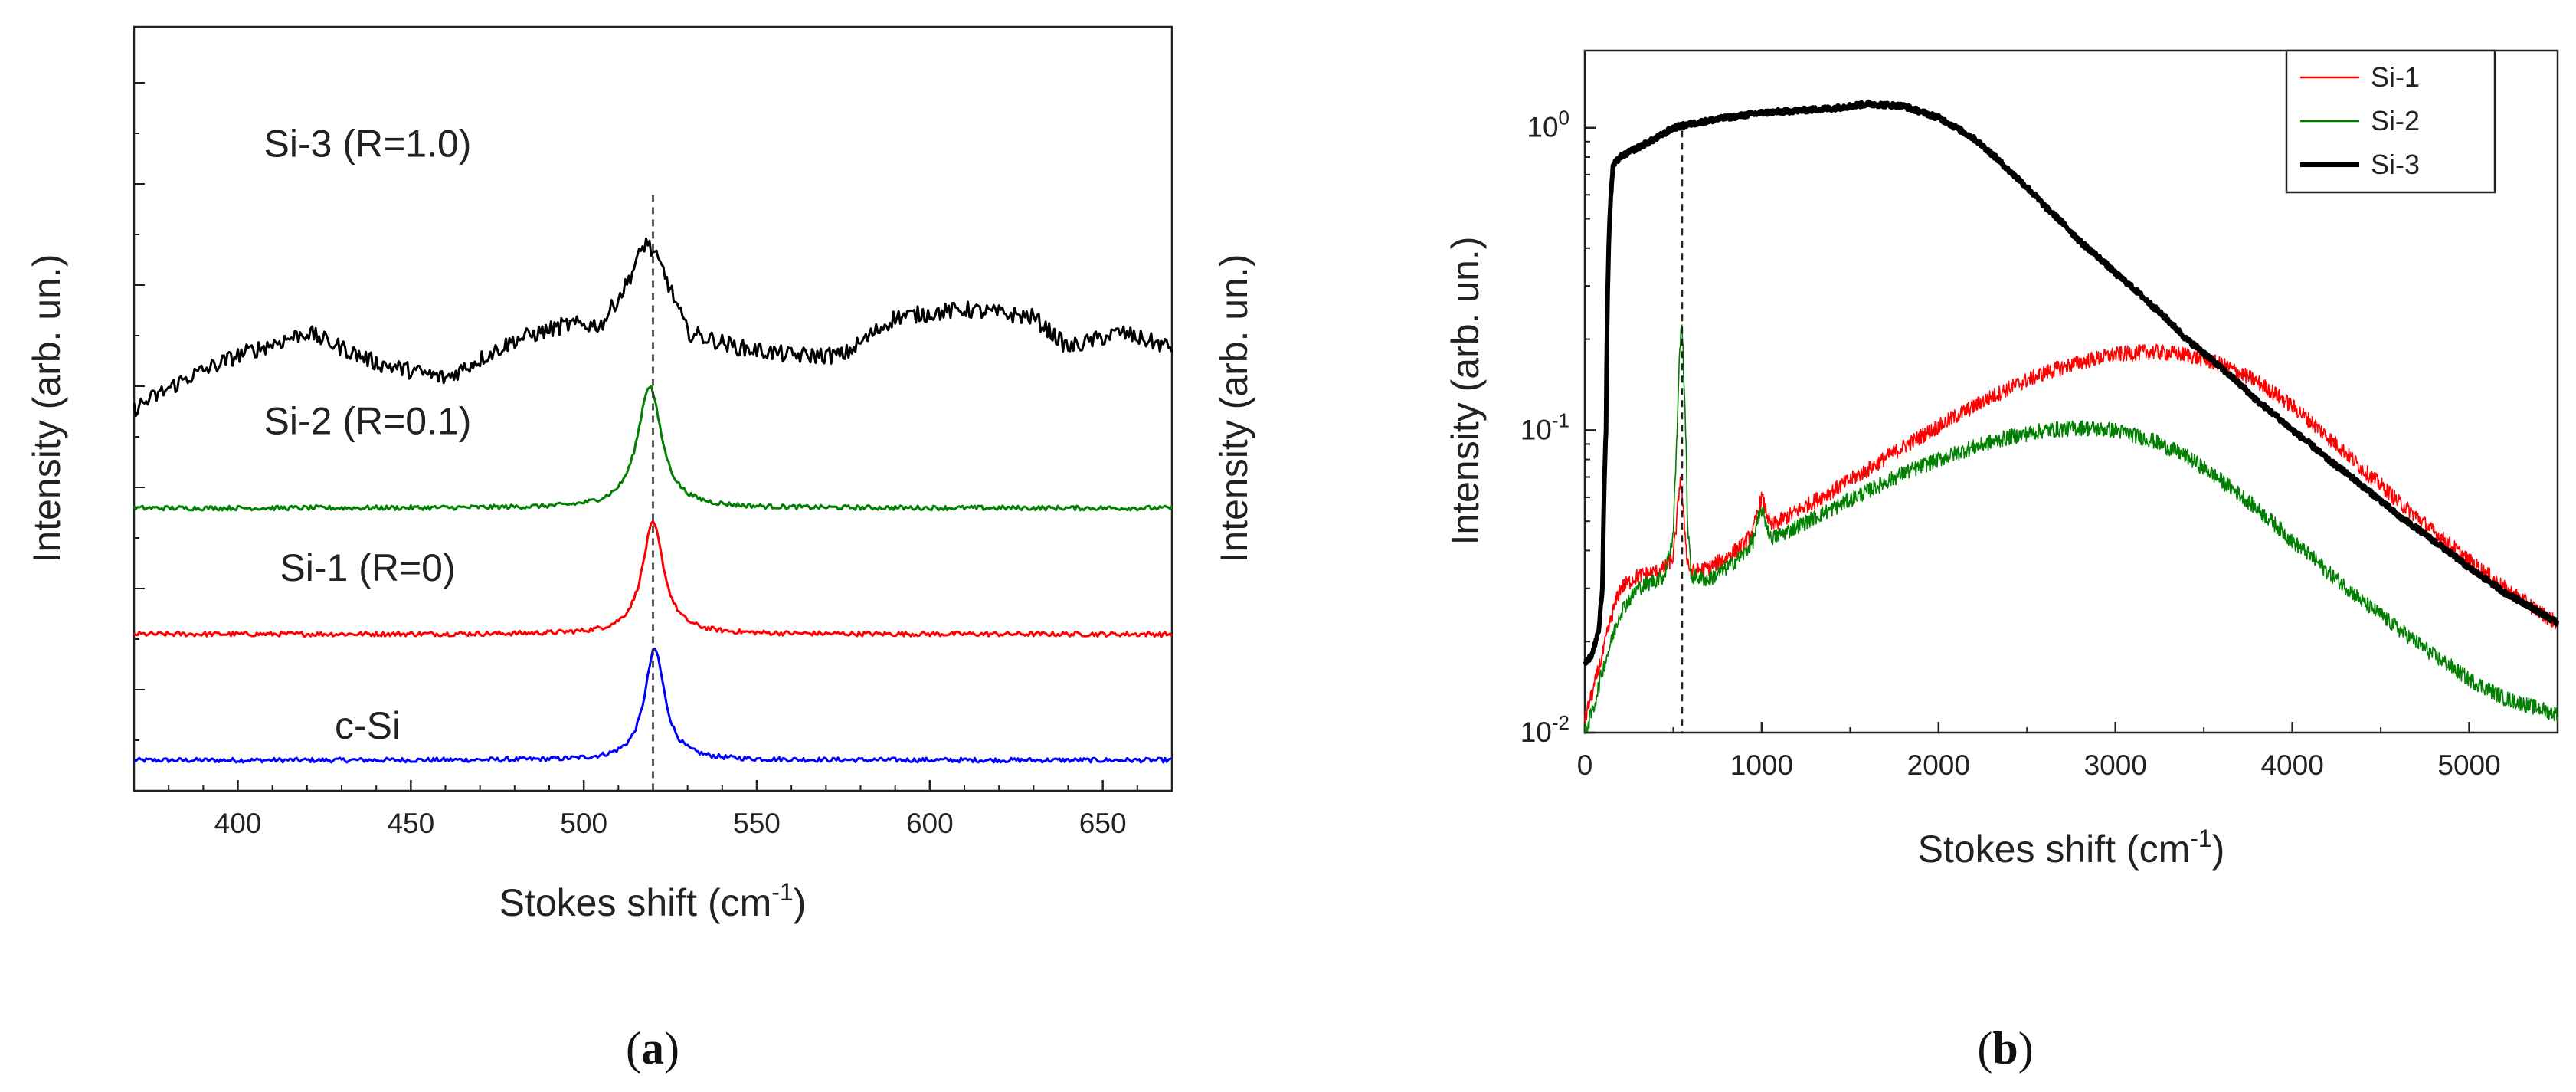  I want to click on panel-b-x-tick-label: 4000, so click(2291, 765).